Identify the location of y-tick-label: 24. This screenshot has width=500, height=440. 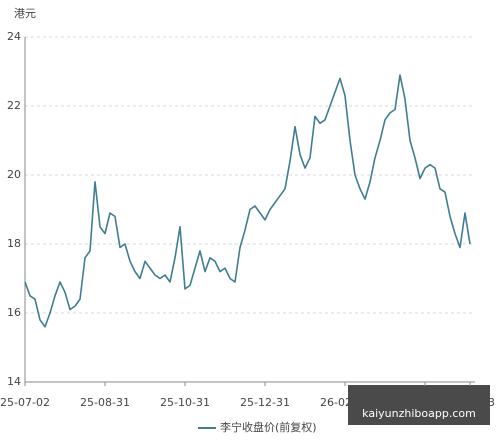
(14, 36).